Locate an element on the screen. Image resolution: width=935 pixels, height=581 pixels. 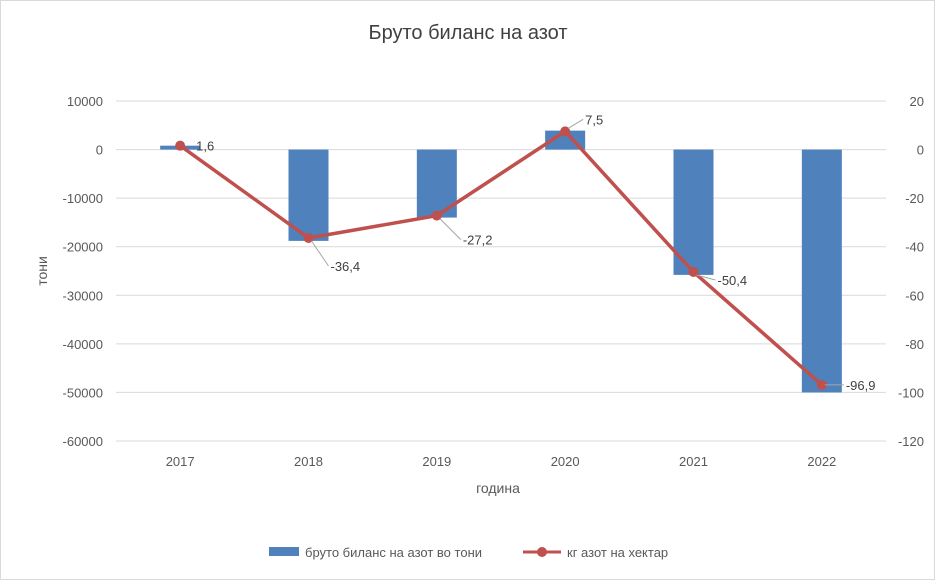
y-tick-label: 10000 is located at coordinates (85, 101).